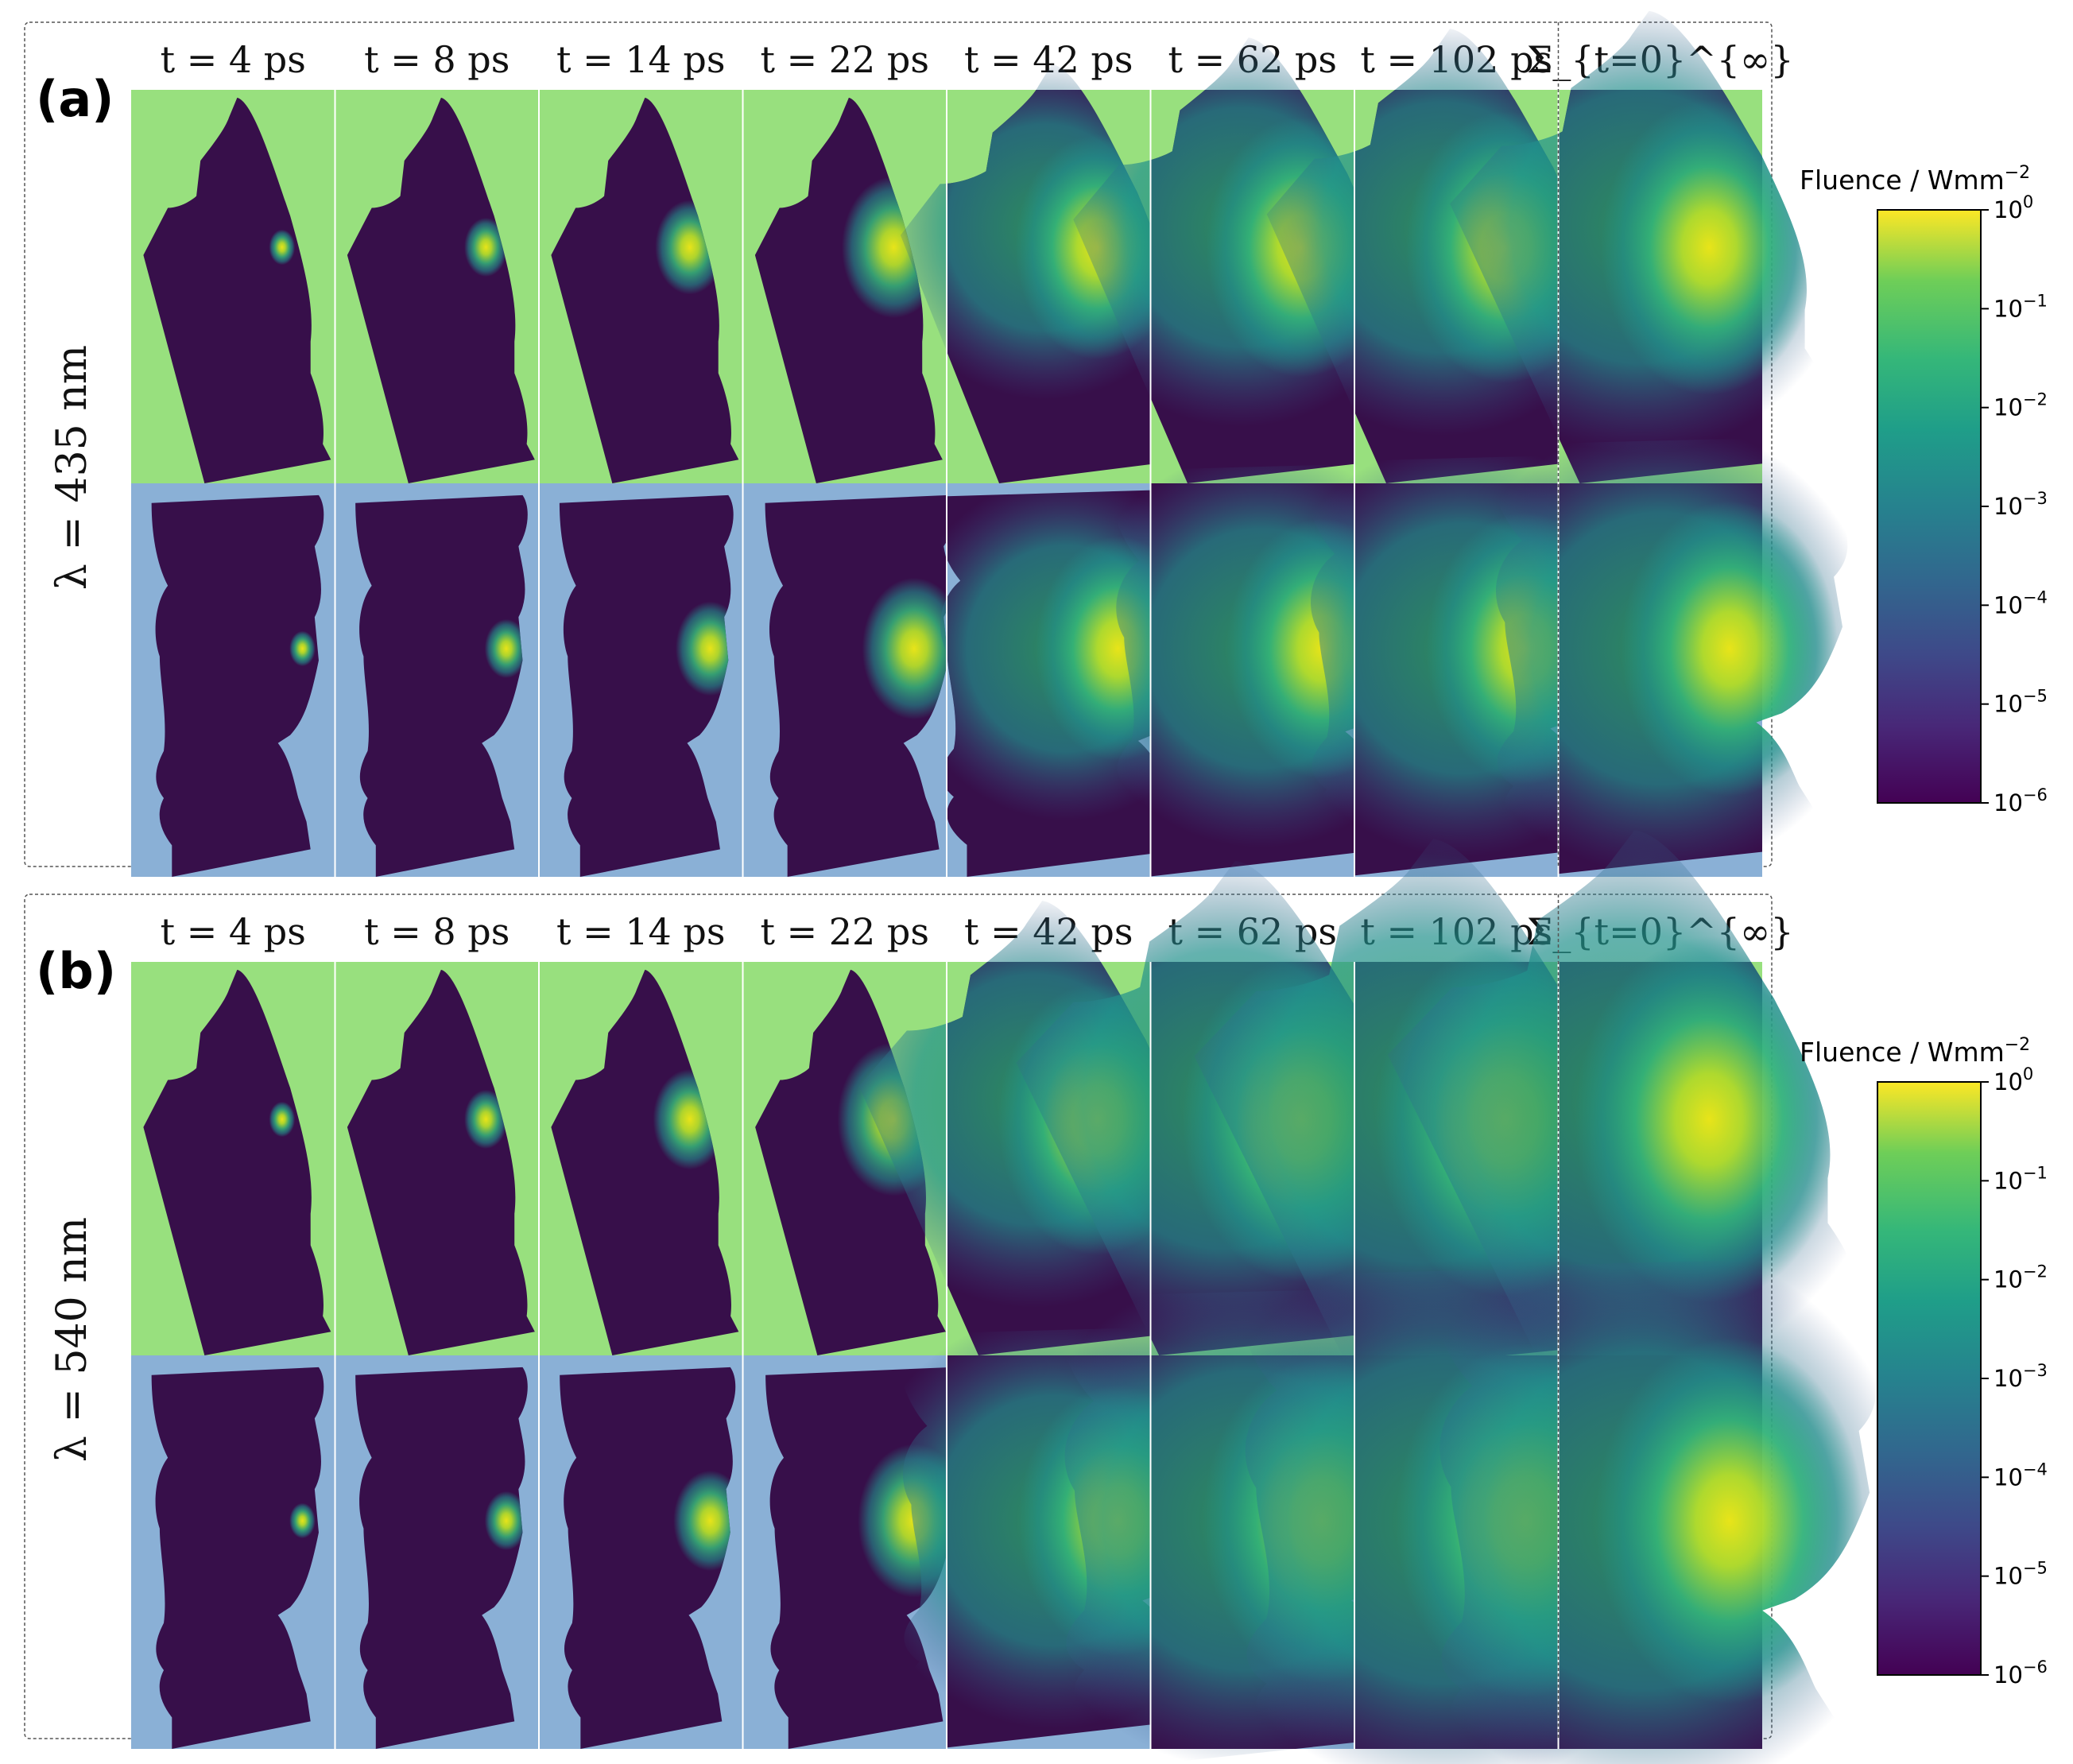 The height and width of the screenshot is (1764, 2073). What do you see at coordinates (72, 1339) in the screenshot?
I see `wavelength-label: λ = 540 nm` at bounding box center [72, 1339].